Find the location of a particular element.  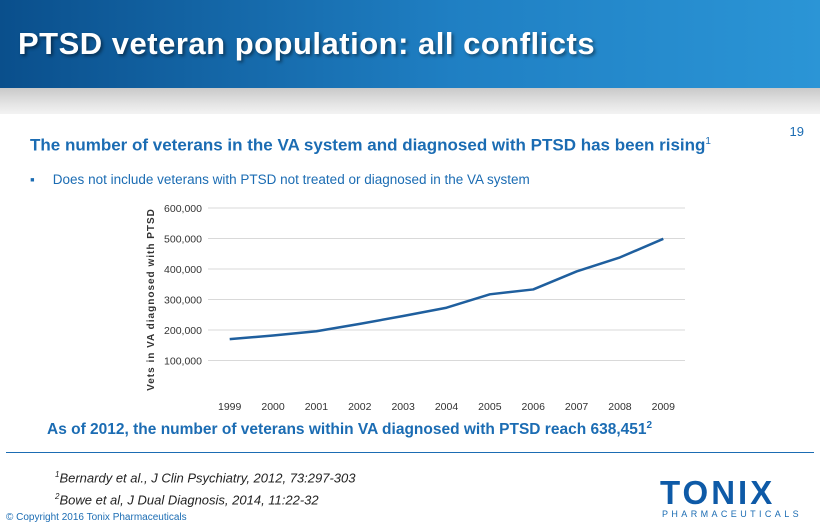

y-tick-label: 600,000 is located at coordinates (183, 209).